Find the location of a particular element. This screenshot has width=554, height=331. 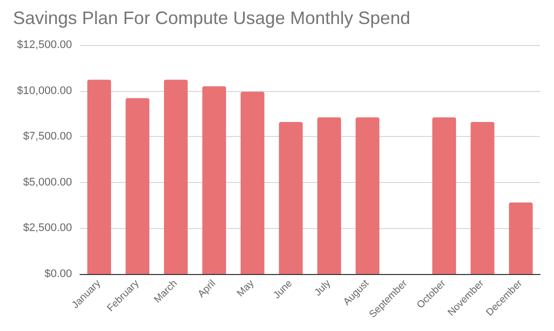

y-tick-label: $5,000.00 is located at coordinates (47, 182).